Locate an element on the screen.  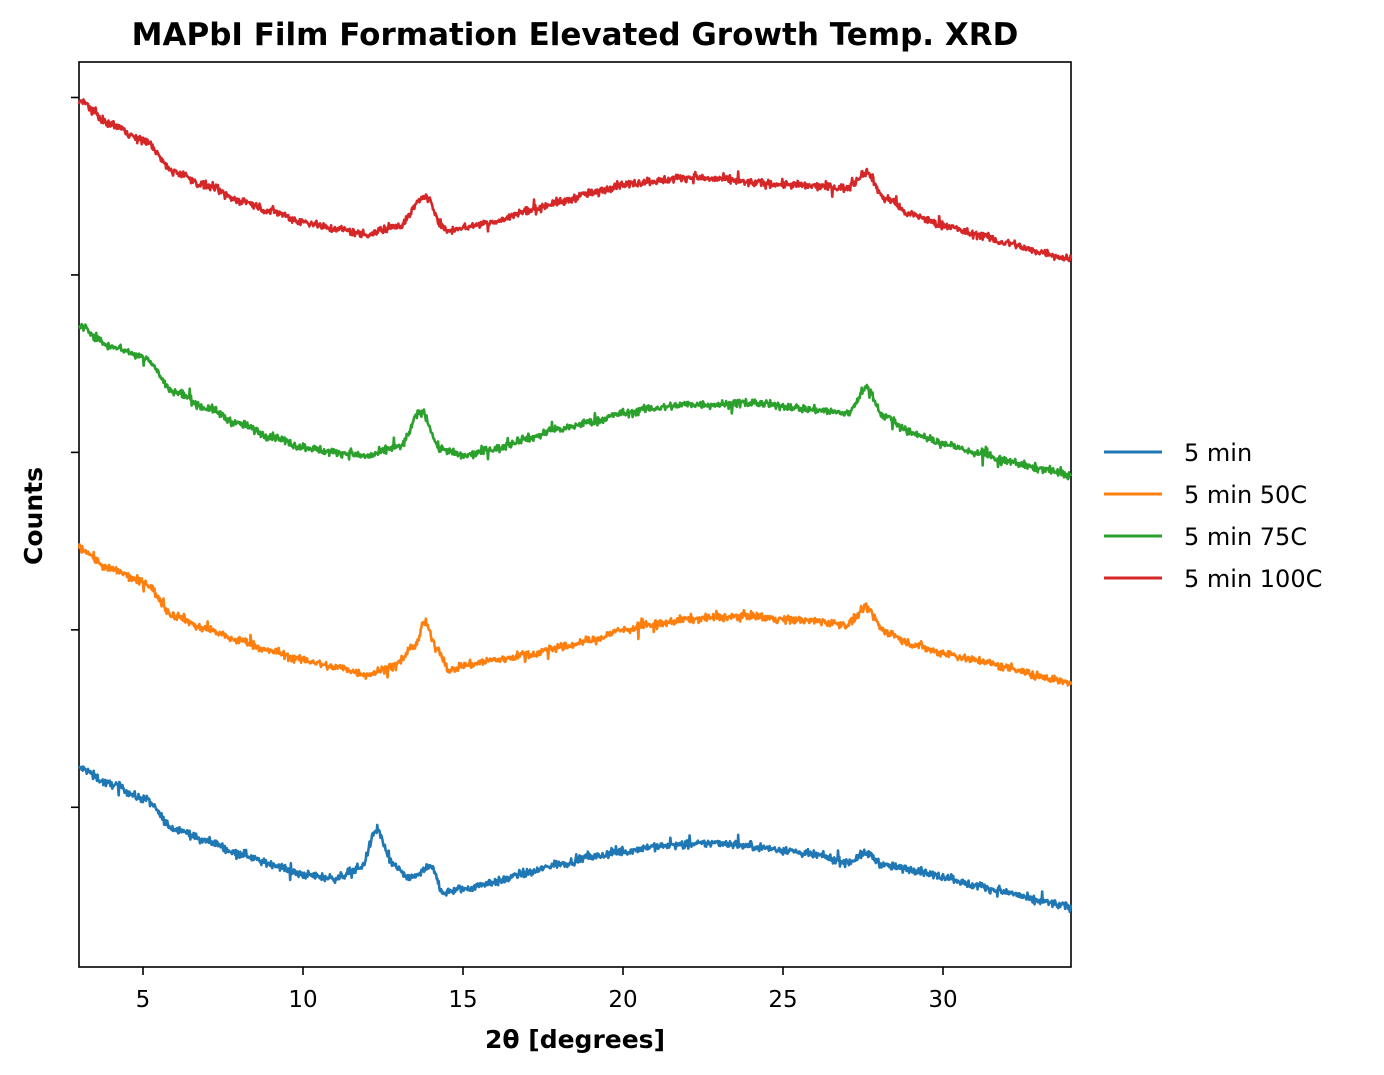
legend: 5 min 5 min 50C 5 min 75C 5 min 100C is located at coordinates (1213, 516).